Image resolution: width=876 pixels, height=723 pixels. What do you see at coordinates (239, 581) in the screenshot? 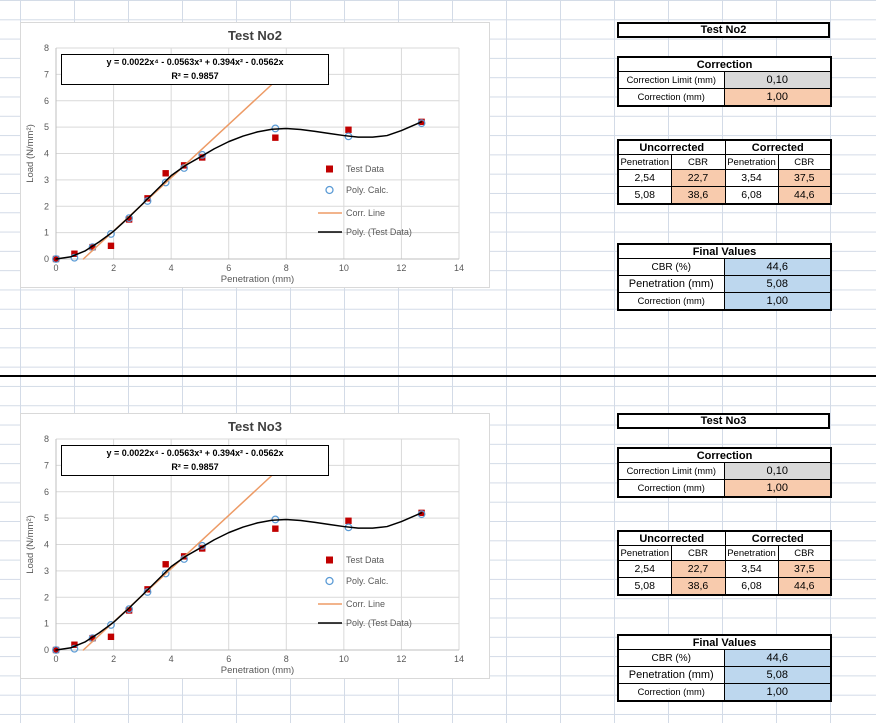
I see `series-poly-test-data` at bounding box center [239, 581].